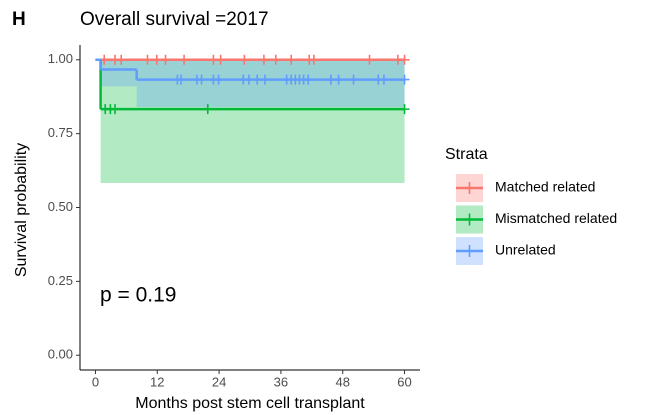  Describe the element at coordinates (342, 381) in the screenshot. I see `x-tick-label: 48` at that location.